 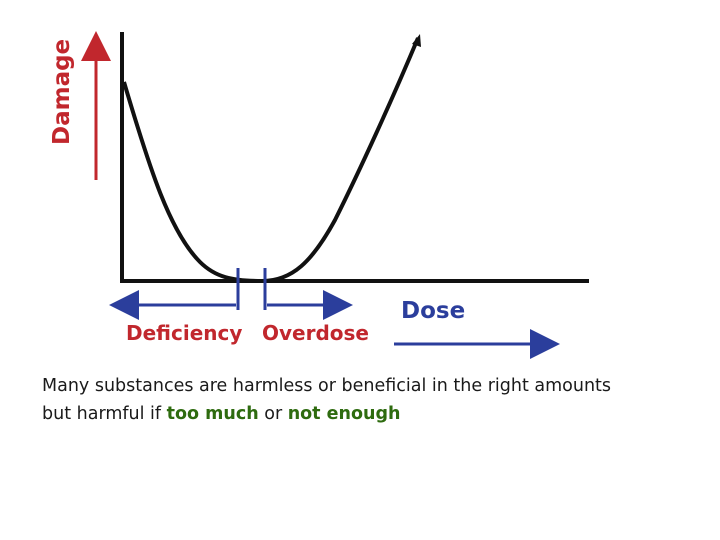 I want to click on not-enough-emphasis: not enough, so click(x=344, y=414).